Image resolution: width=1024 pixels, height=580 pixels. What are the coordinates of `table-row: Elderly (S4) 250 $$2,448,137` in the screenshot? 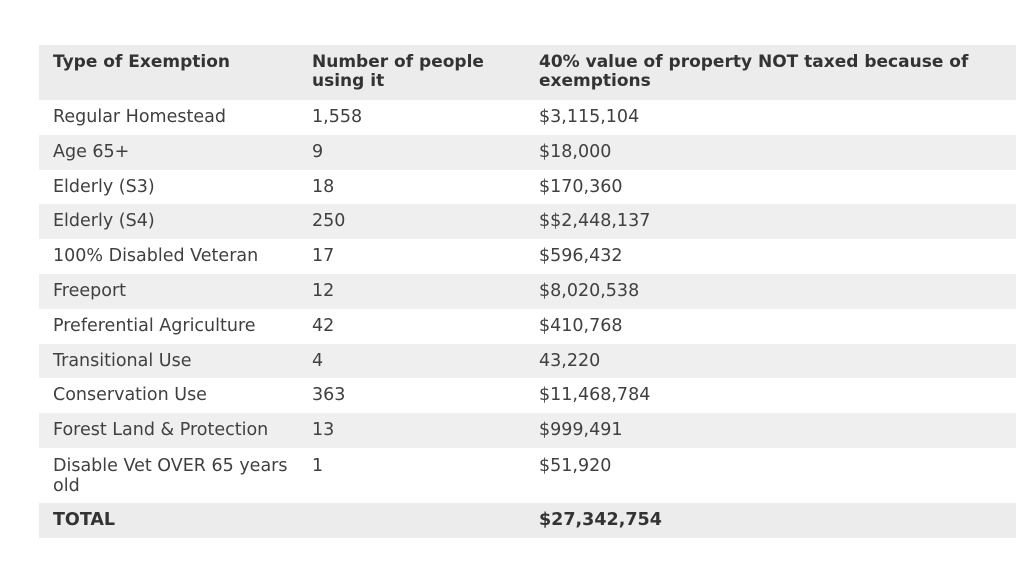 It's located at (527, 222).